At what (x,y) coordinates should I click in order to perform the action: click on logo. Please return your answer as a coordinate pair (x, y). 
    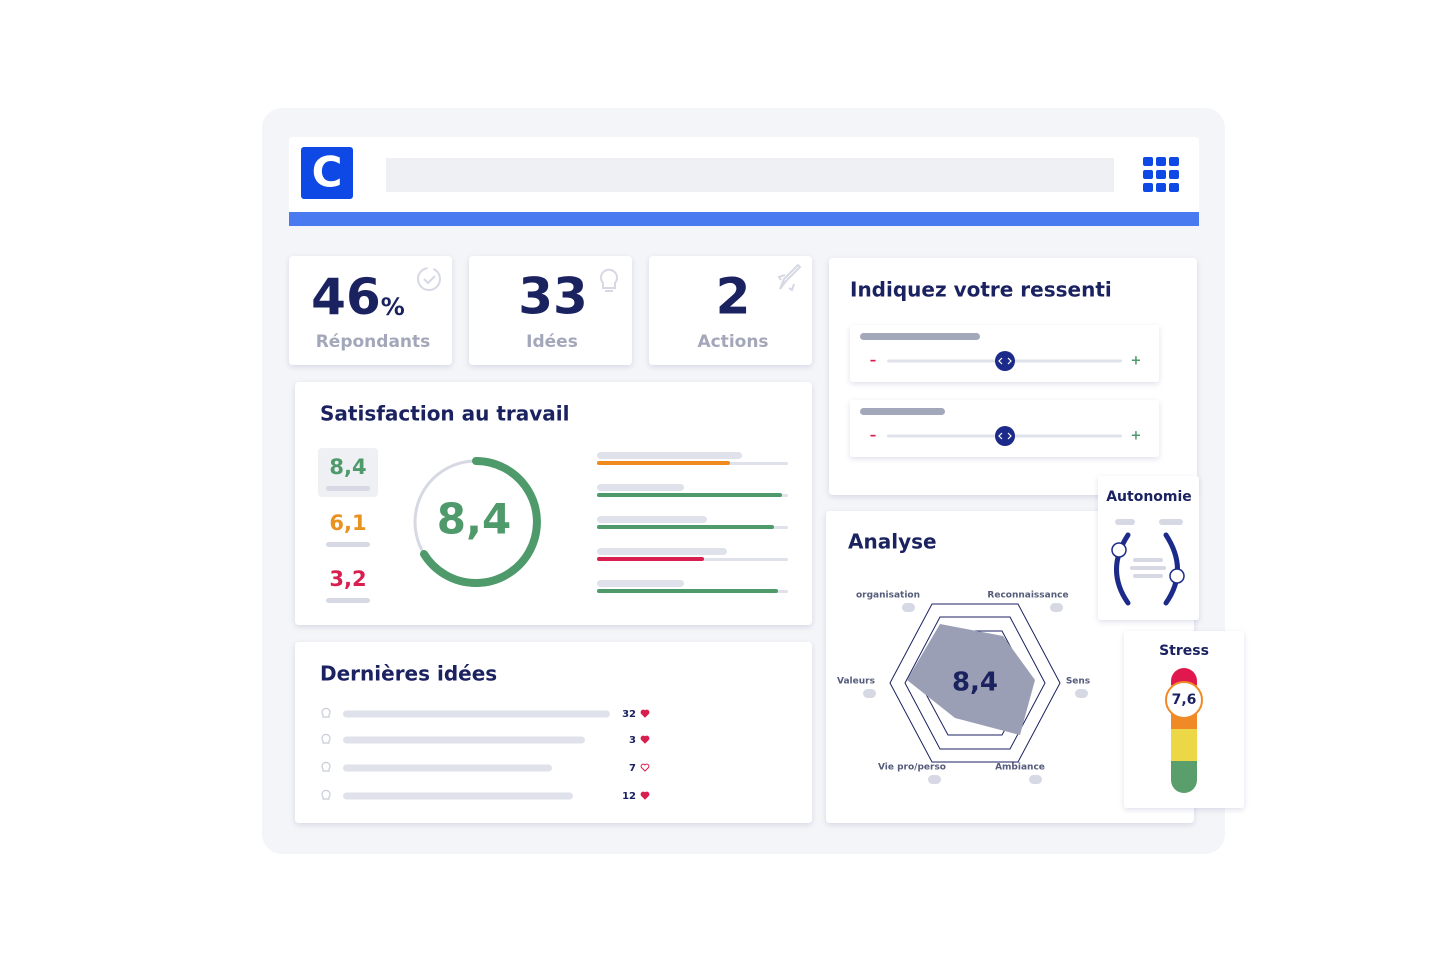
    Looking at the image, I should click on (327, 173).